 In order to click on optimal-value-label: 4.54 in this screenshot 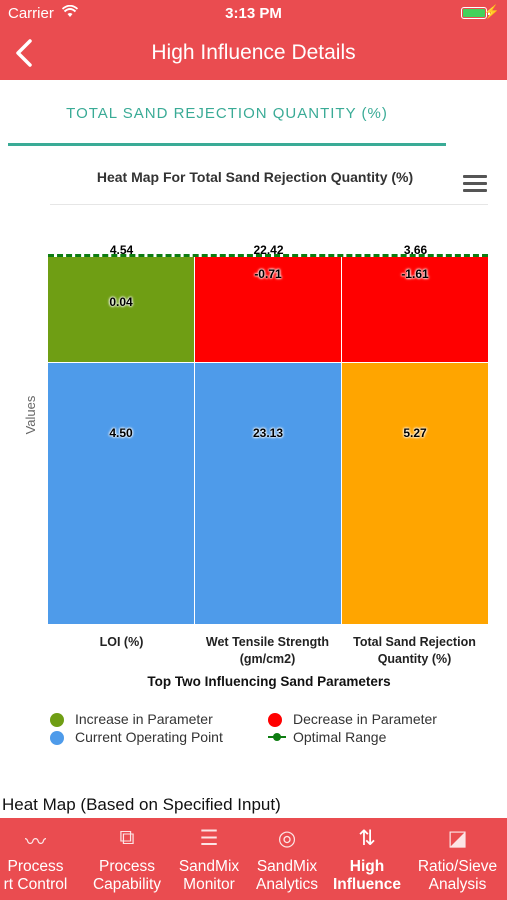, I will do `click(121, 250)`.